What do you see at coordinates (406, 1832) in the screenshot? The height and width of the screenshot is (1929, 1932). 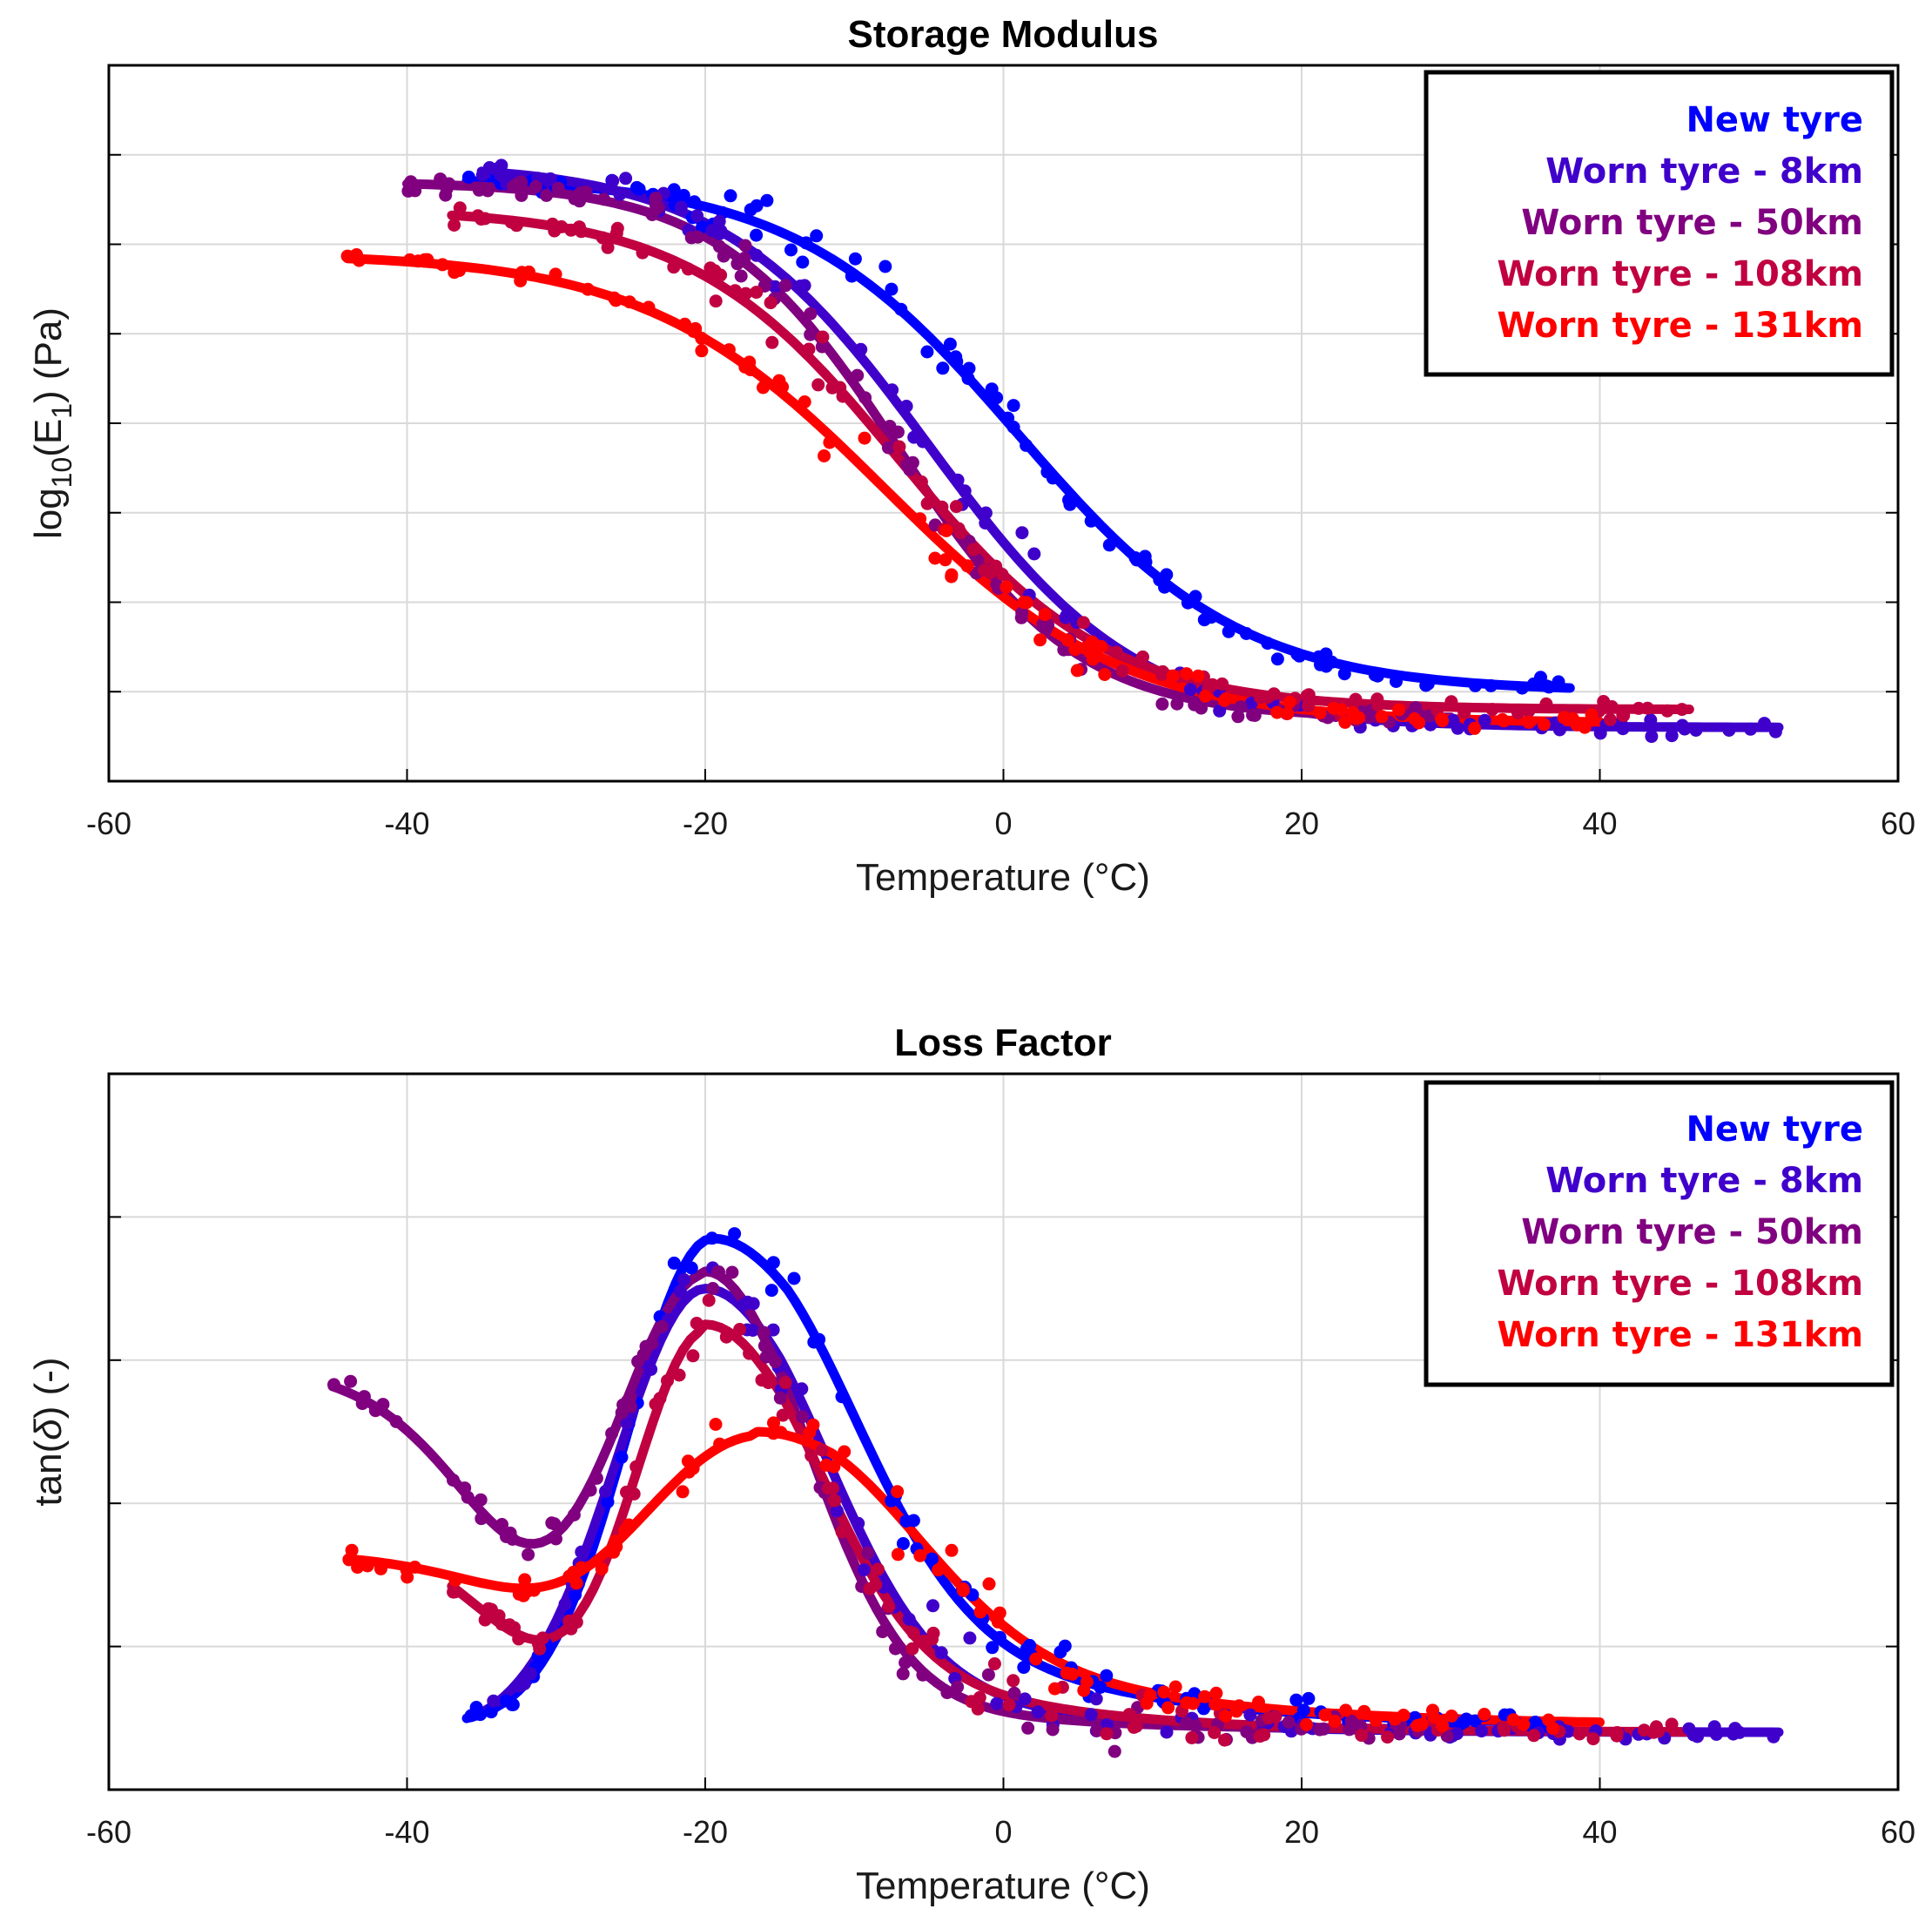 I see `x-tick-label: -40` at bounding box center [406, 1832].